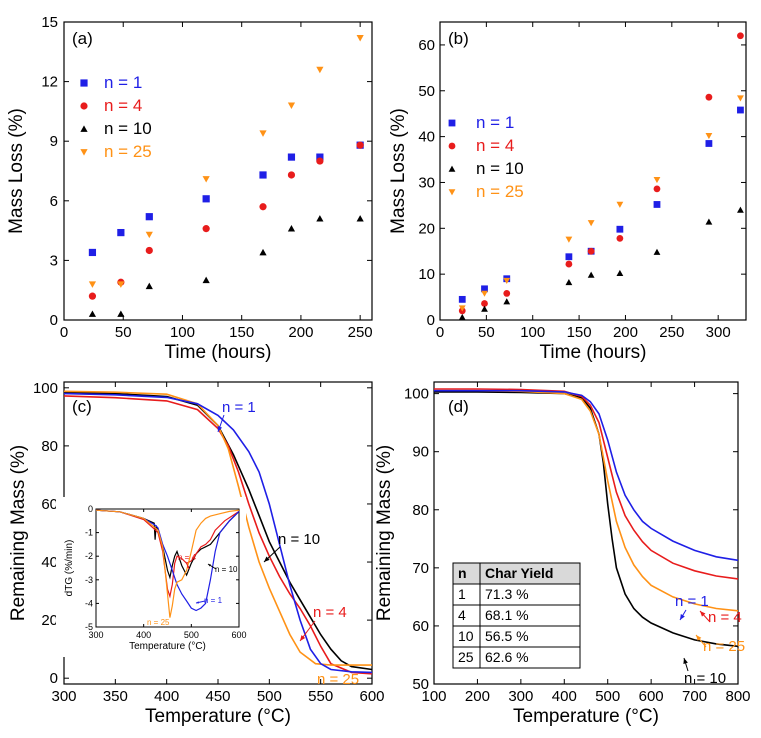 The image size is (761, 738). Describe the element at coordinates (466, 636) in the screenshot. I see `table-cell: 10` at that location.